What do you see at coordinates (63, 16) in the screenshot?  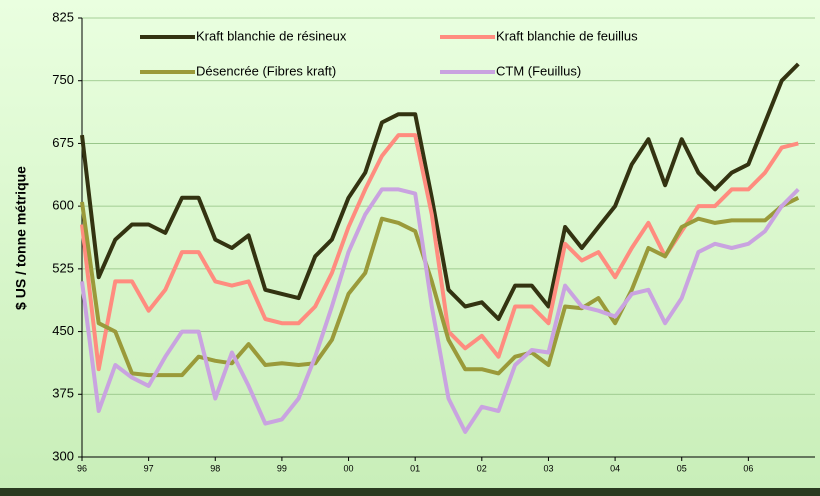 I see `y-tick-label: 825` at bounding box center [63, 16].